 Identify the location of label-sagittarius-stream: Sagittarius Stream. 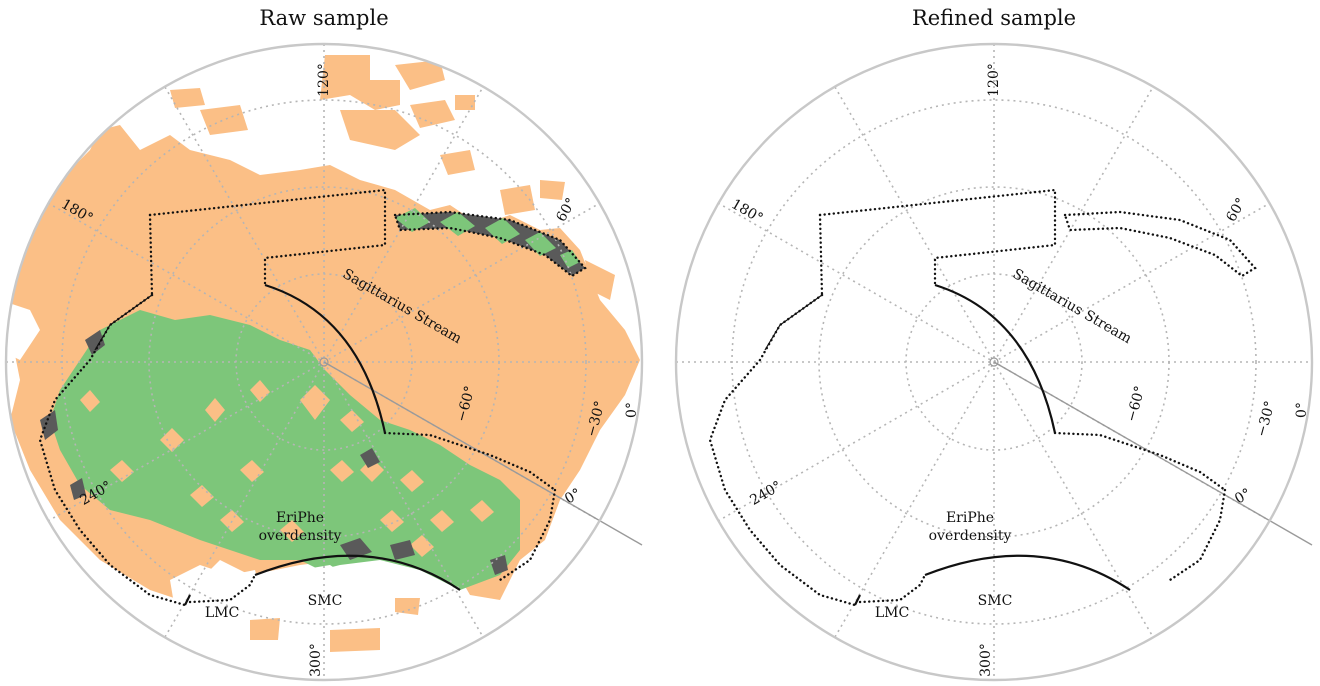
(1072, 306).